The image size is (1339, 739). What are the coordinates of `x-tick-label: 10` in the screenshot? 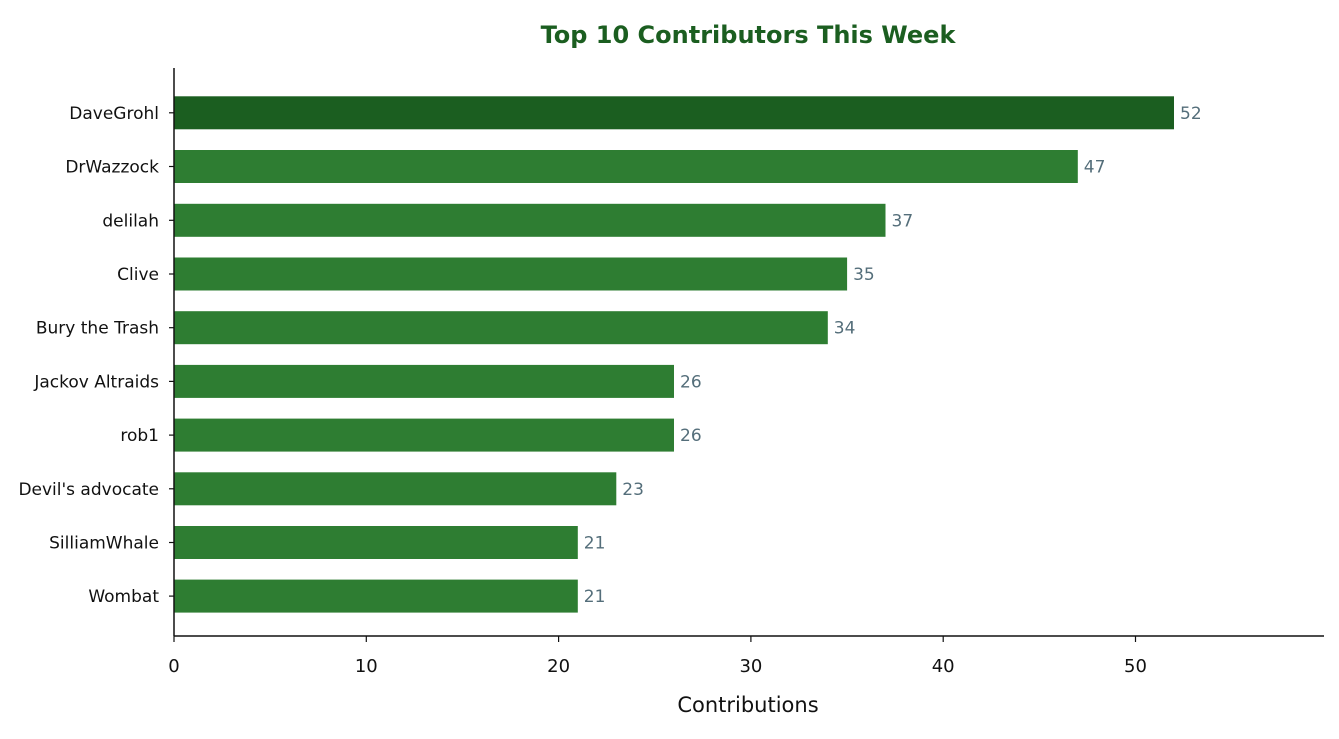 It's located at (366, 666).